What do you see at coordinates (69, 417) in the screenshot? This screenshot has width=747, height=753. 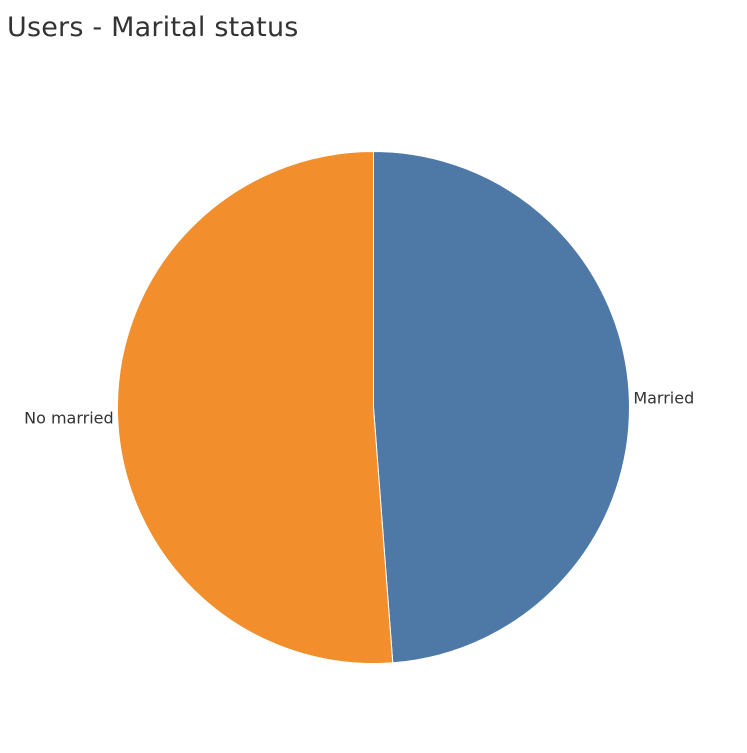 I see `slice-label-no-married: No married` at bounding box center [69, 417].